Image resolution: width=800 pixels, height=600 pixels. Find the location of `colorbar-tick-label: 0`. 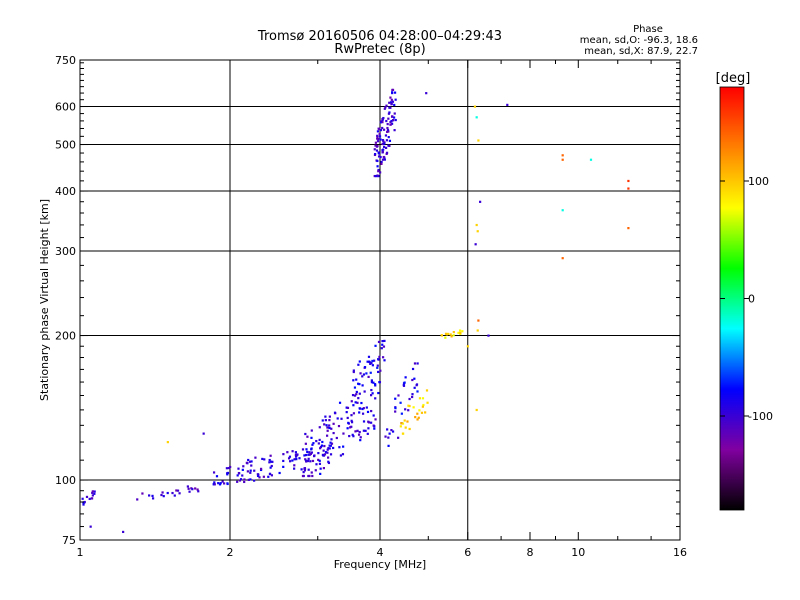

colorbar-tick-label: 0 is located at coordinates (751, 299).